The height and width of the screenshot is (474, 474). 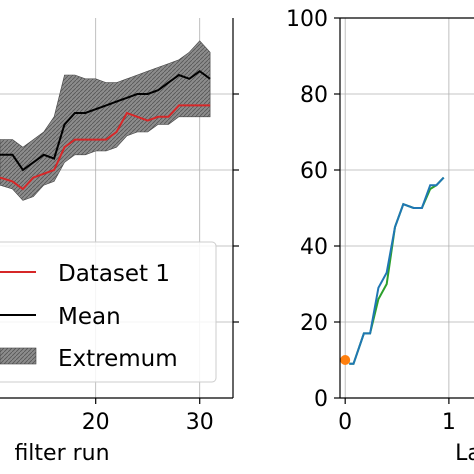 What do you see at coordinates (314, 323) in the screenshot?
I see `right-y-tick-label: 20` at bounding box center [314, 323].